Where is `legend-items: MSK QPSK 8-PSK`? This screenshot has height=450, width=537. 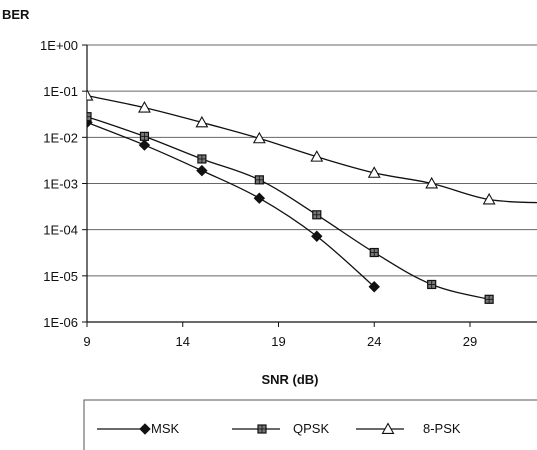
legend-items: MSK QPSK 8-PSK is located at coordinates (279, 428).